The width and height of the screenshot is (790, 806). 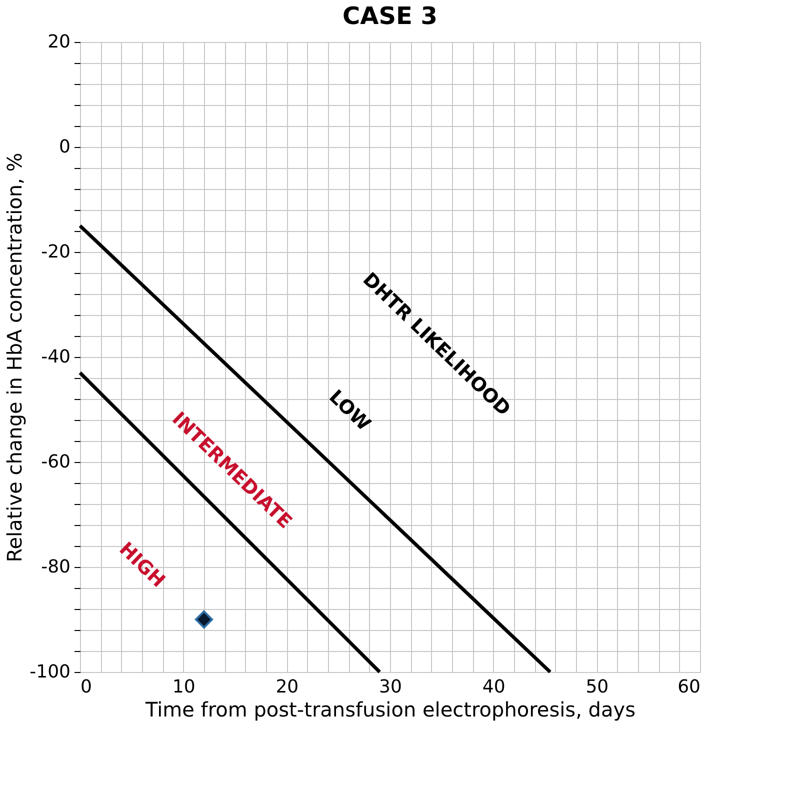 What do you see at coordinates (55, 462) in the screenshot?
I see `y-tick-label: -60` at bounding box center [55, 462].